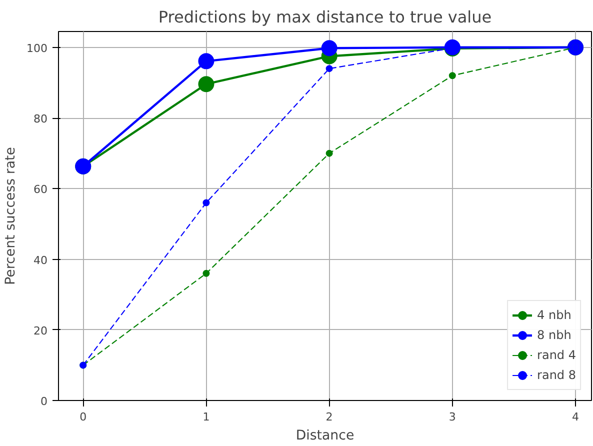  What do you see at coordinates (325, 436) in the screenshot?
I see `x-axis-title: Distance` at bounding box center [325, 436].